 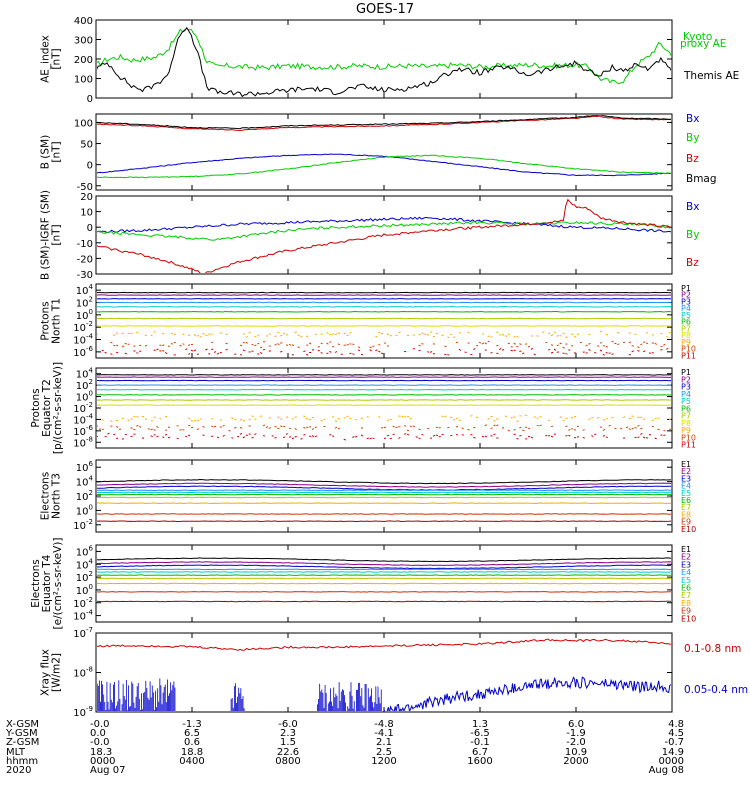 I want to click on x-cell-value: -6.5, so click(x=480, y=733).